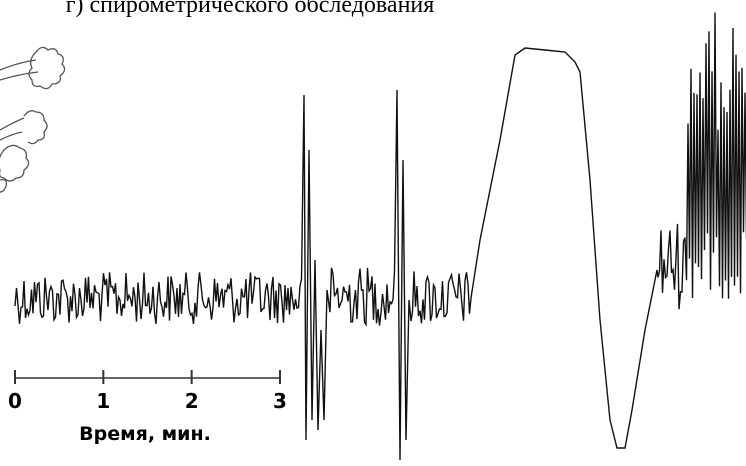 This screenshot has width=746, height=466. I want to click on x-tick-label: 0, so click(15, 401).